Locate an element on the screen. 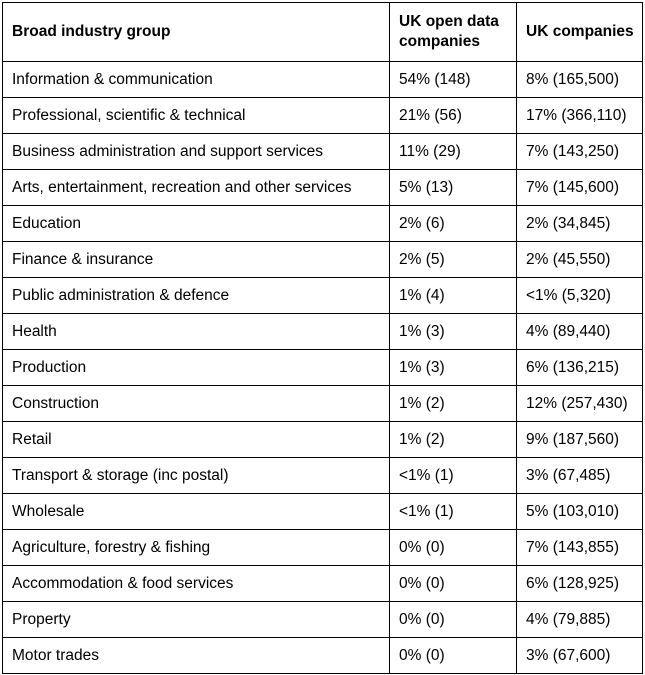 Image resolution: width=645 pixels, height=675 pixels. cell-uk-companies: 3% (67,600) is located at coordinates (579, 655).